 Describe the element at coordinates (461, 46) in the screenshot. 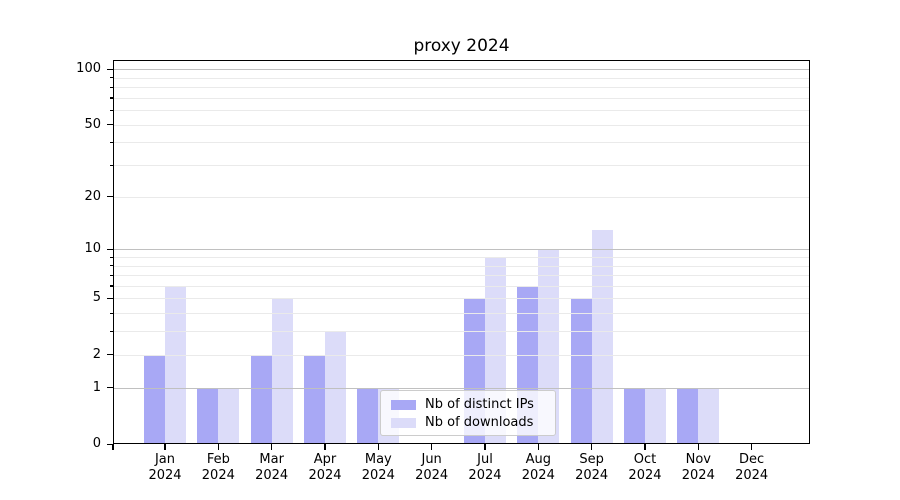

I see `chart-title: proxy 2024` at that location.